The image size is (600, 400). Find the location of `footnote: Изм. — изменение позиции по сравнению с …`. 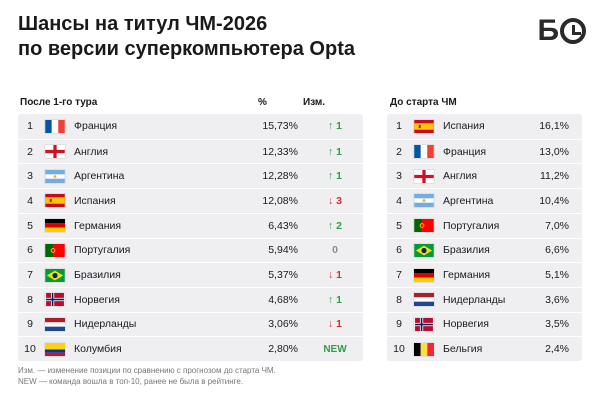

footnote: Изм. — изменение позиции по сравнению с … is located at coordinates (147, 376).